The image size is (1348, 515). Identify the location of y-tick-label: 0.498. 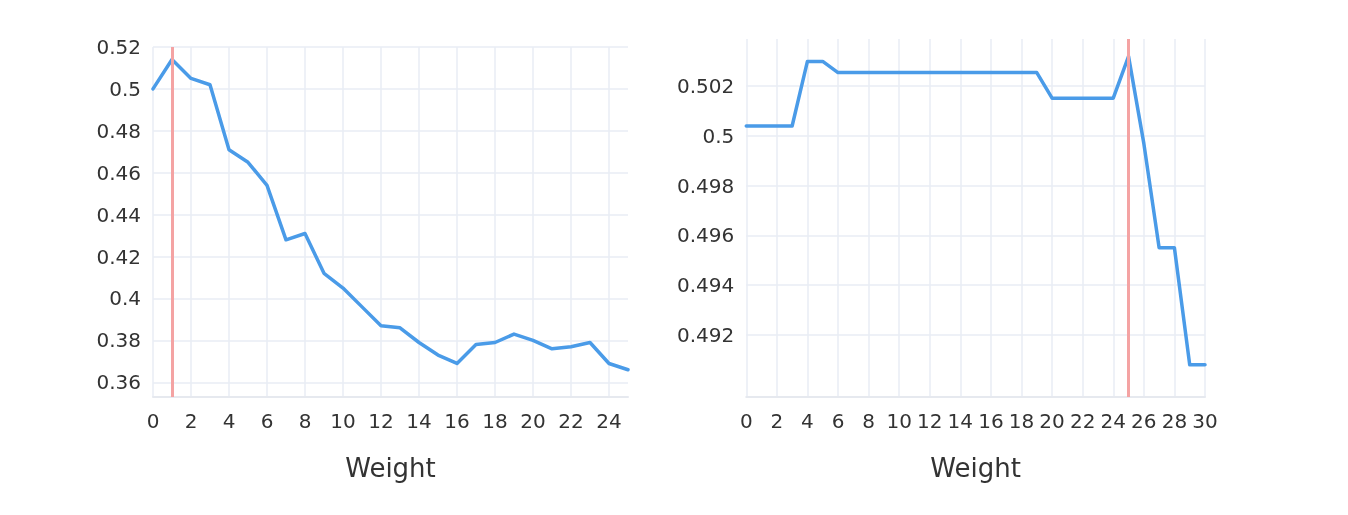
(705, 185).